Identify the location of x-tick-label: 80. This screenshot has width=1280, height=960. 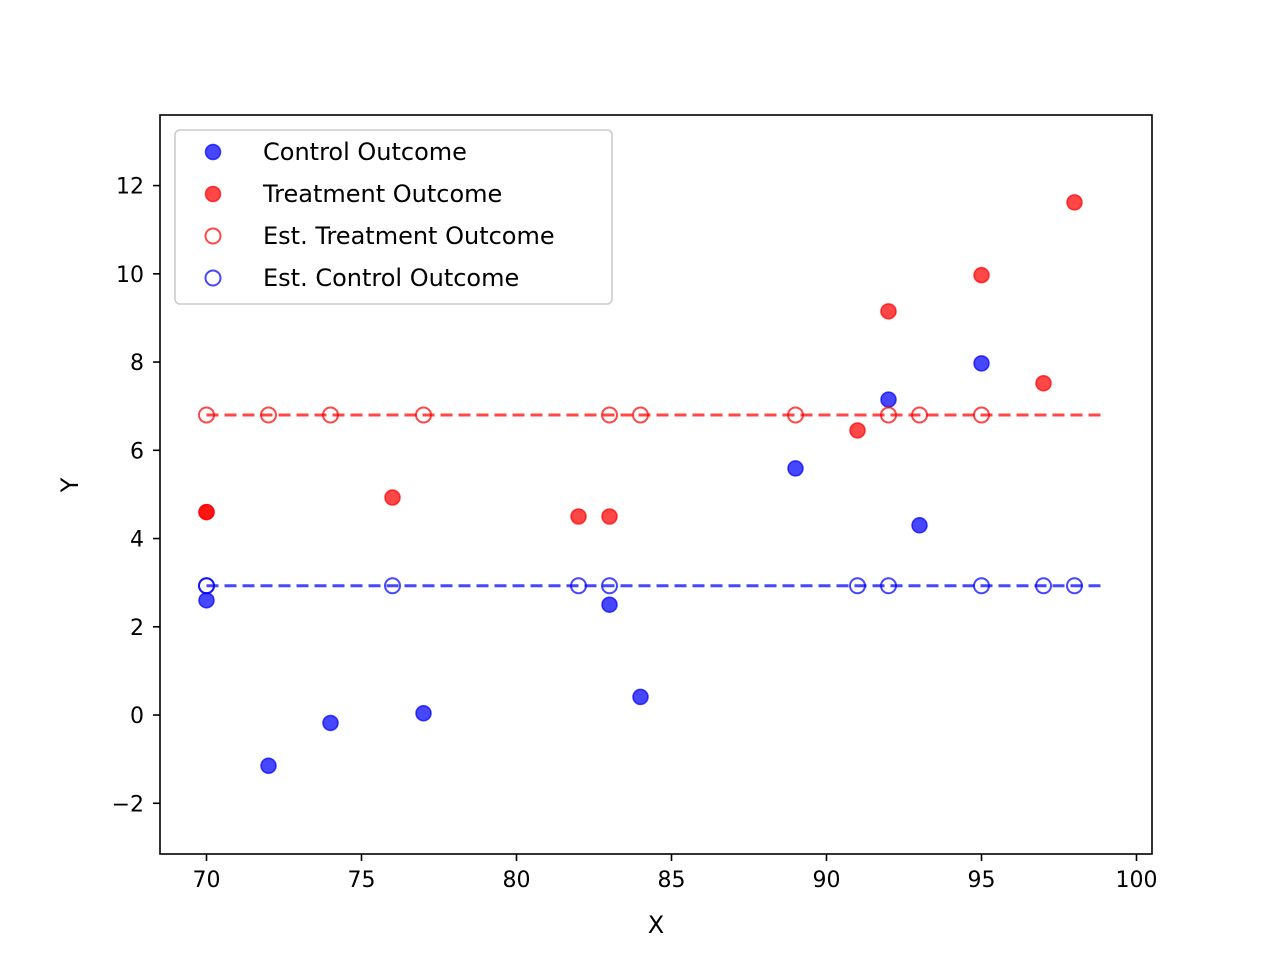
(517, 880).